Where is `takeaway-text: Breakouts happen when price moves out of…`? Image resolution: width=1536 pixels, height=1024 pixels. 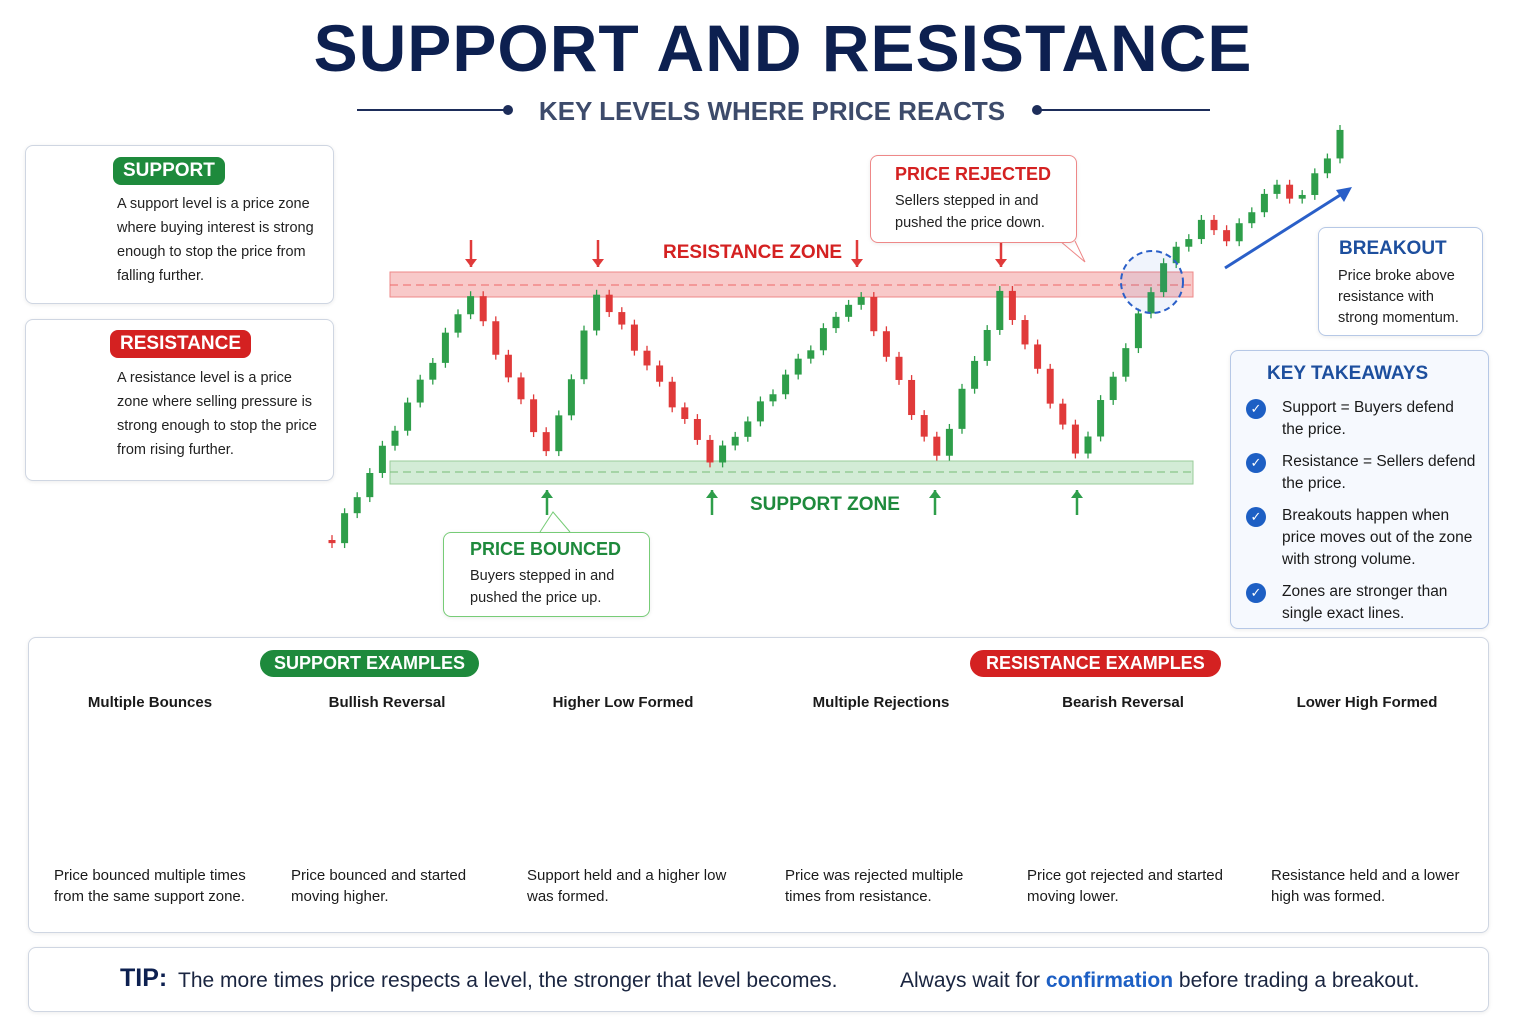 takeaway-text: Breakouts happen when price moves out of… is located at coordinates (1377, 537).